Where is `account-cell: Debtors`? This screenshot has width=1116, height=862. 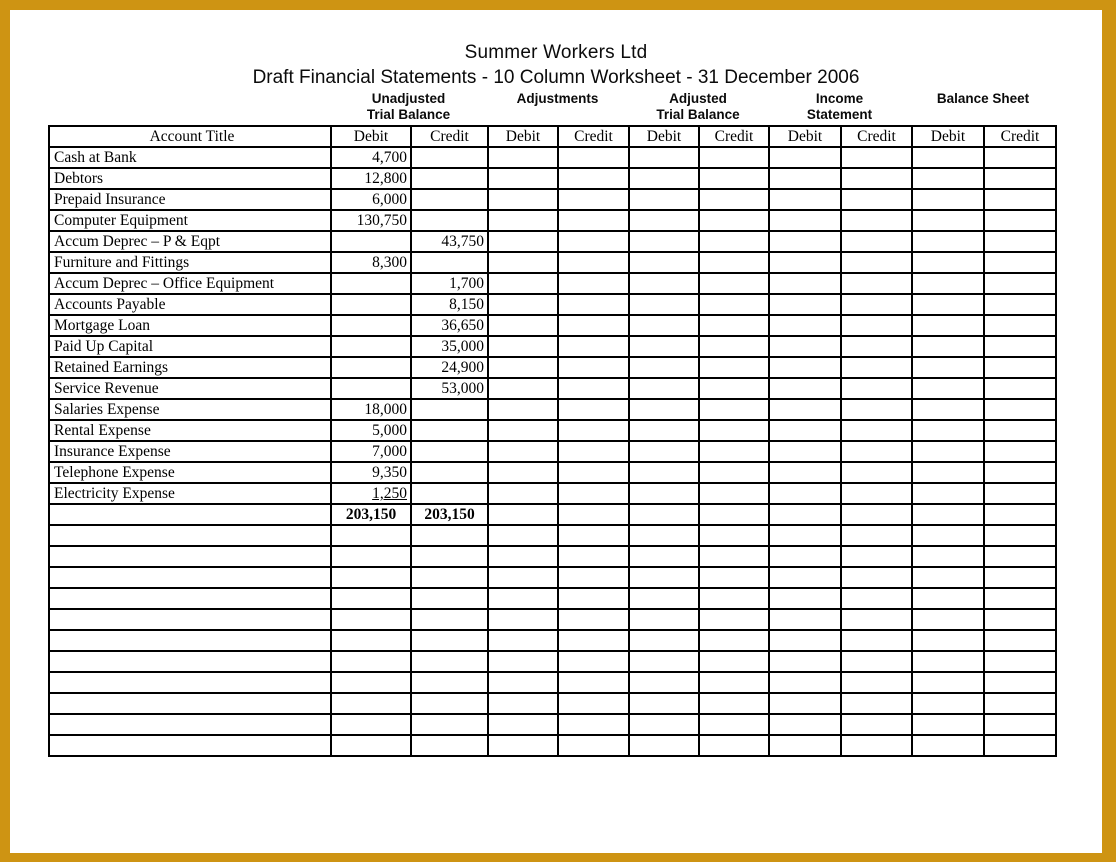 account-cell: Debtors is located at coordinates (190, 178).